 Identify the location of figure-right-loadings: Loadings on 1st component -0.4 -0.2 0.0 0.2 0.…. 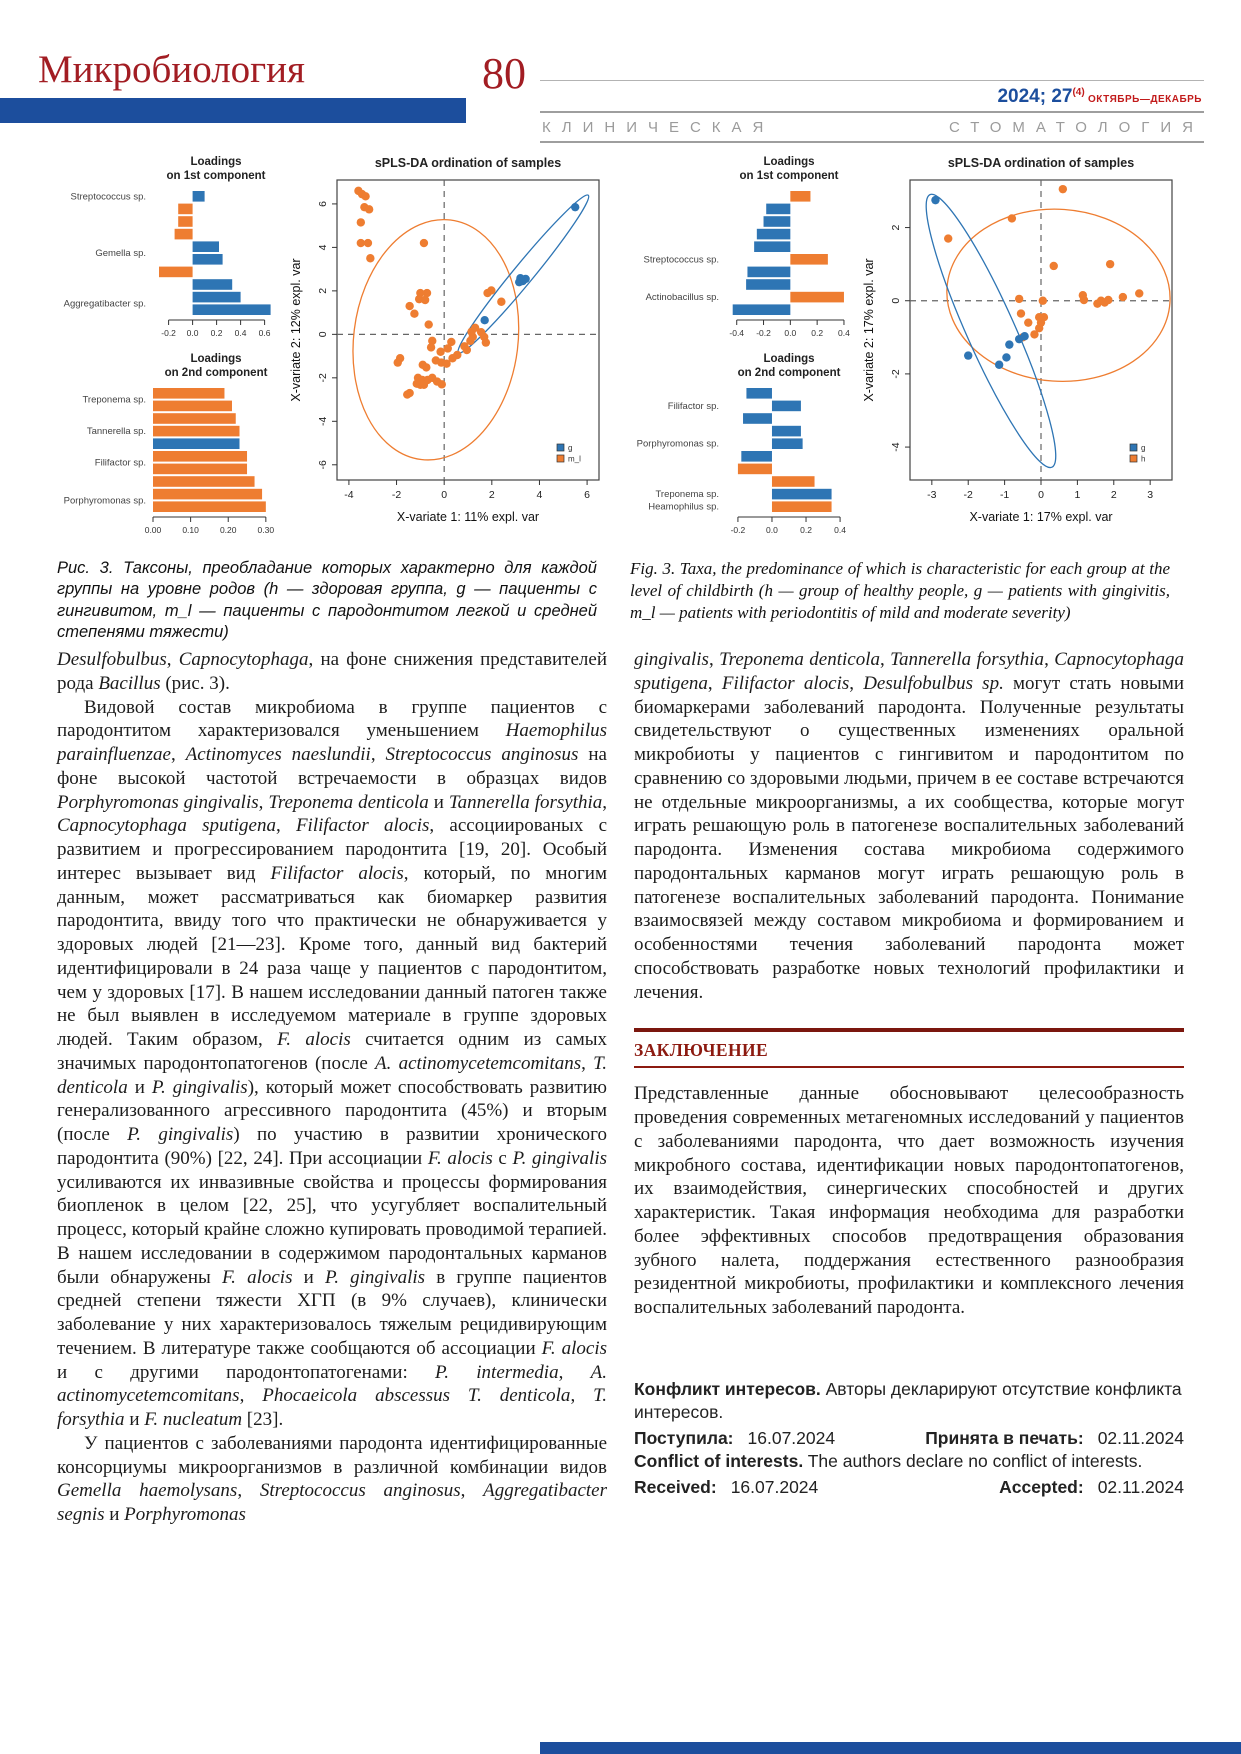
(744, 347).